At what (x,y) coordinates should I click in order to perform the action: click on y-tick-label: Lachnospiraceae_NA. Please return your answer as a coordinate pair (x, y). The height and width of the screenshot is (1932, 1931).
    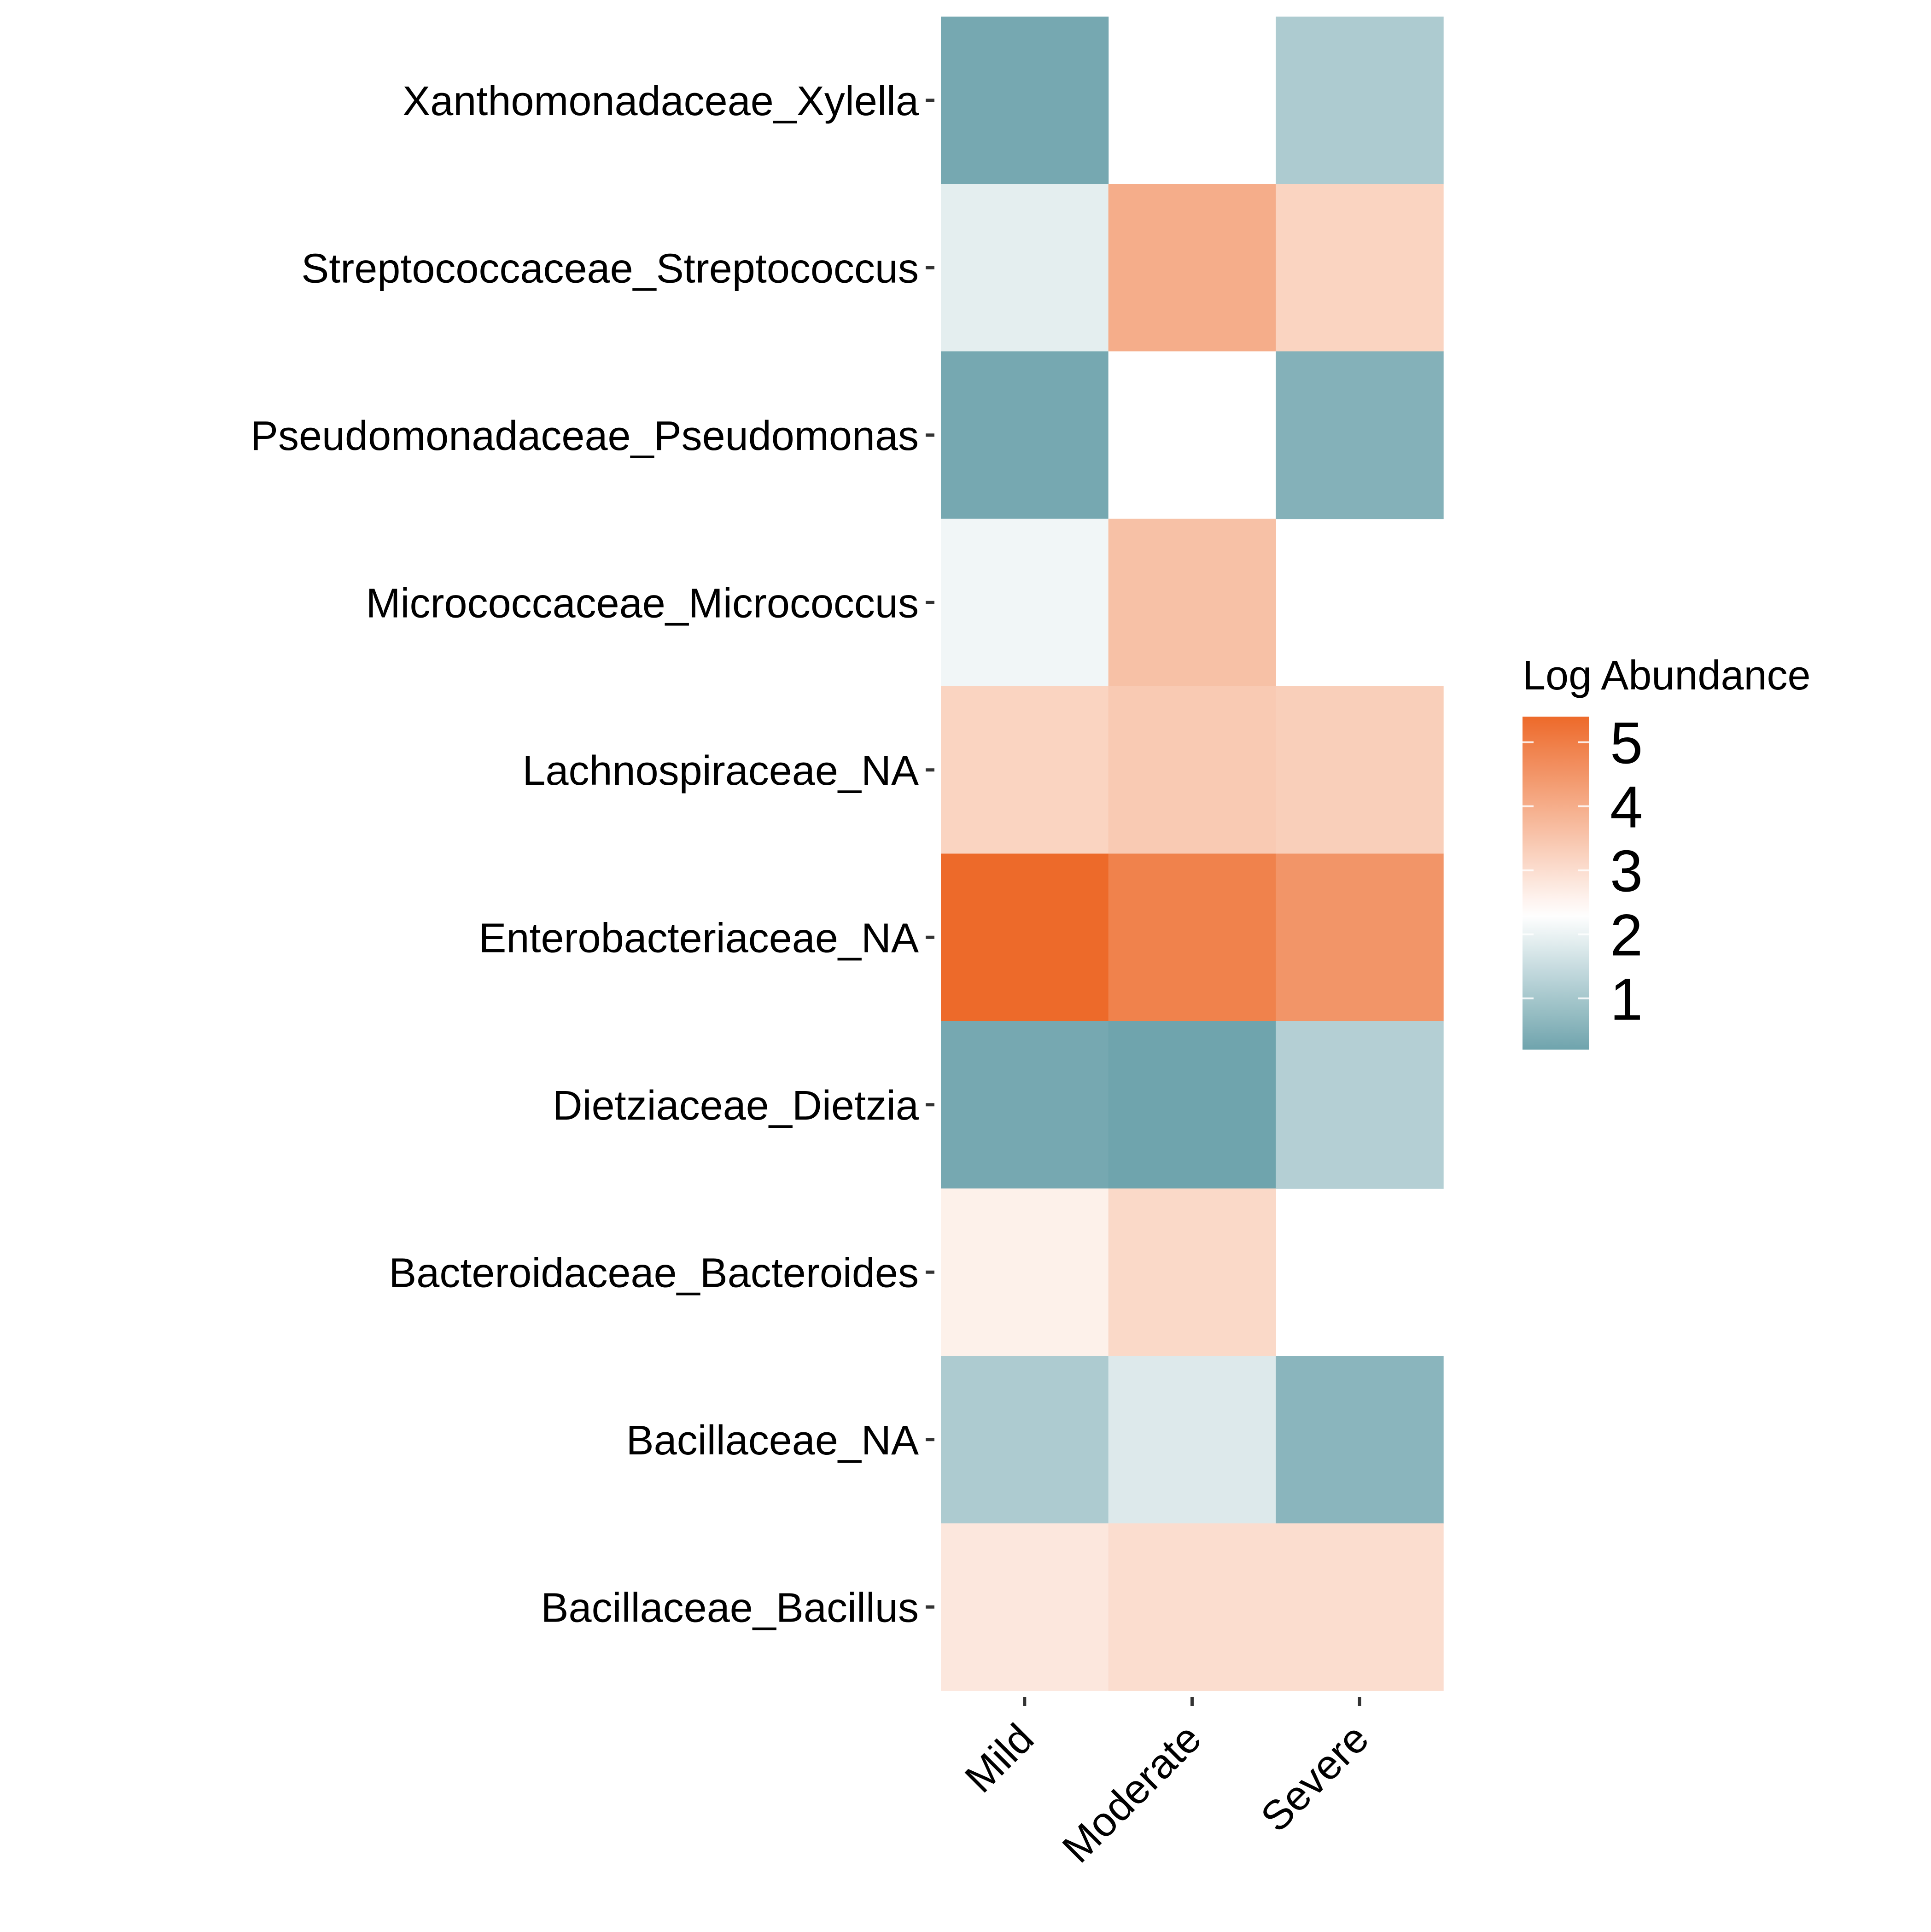
    Looking at the image, I should click on (720, 771).